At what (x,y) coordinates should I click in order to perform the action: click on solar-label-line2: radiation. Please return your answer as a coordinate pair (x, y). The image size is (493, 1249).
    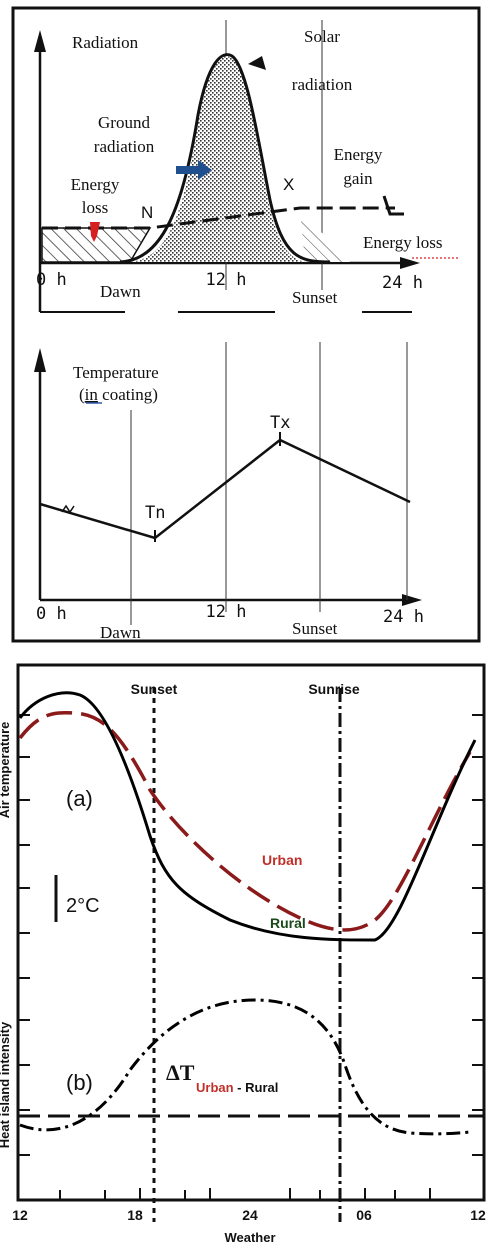
    Looking at the image, I should click on (322, 84).